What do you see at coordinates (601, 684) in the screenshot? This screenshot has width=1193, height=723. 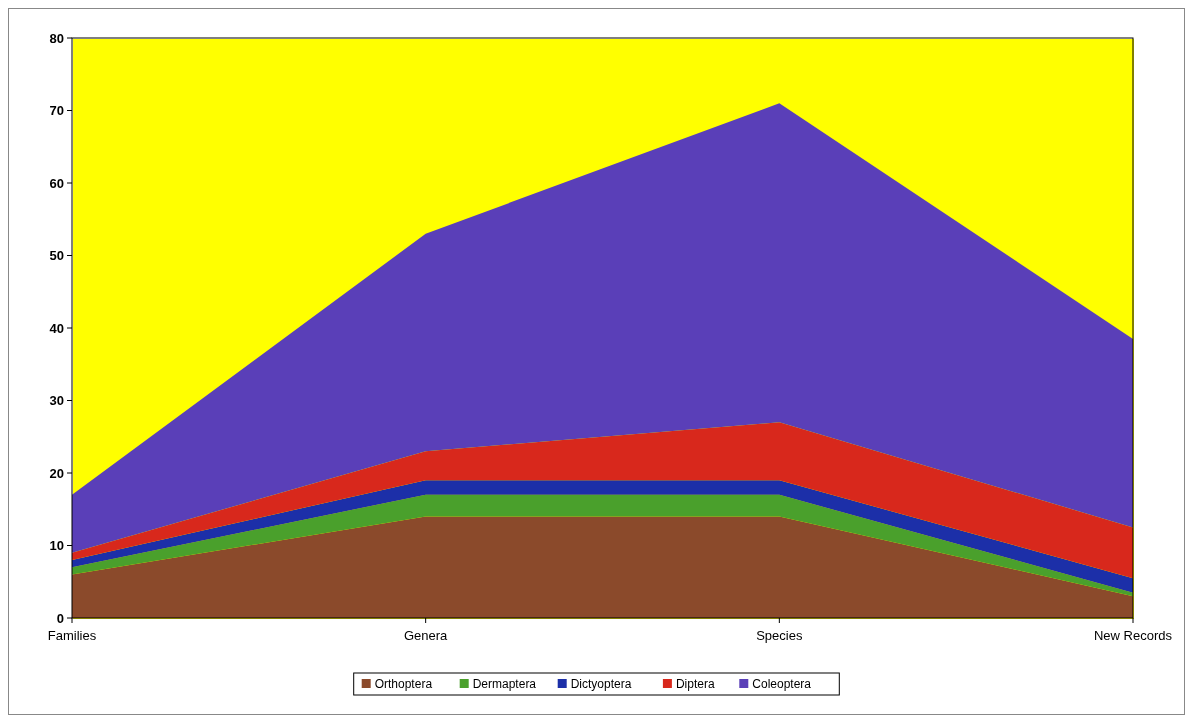 I see `legend-label: Dictyoptera` at bounding box center [601, 684].